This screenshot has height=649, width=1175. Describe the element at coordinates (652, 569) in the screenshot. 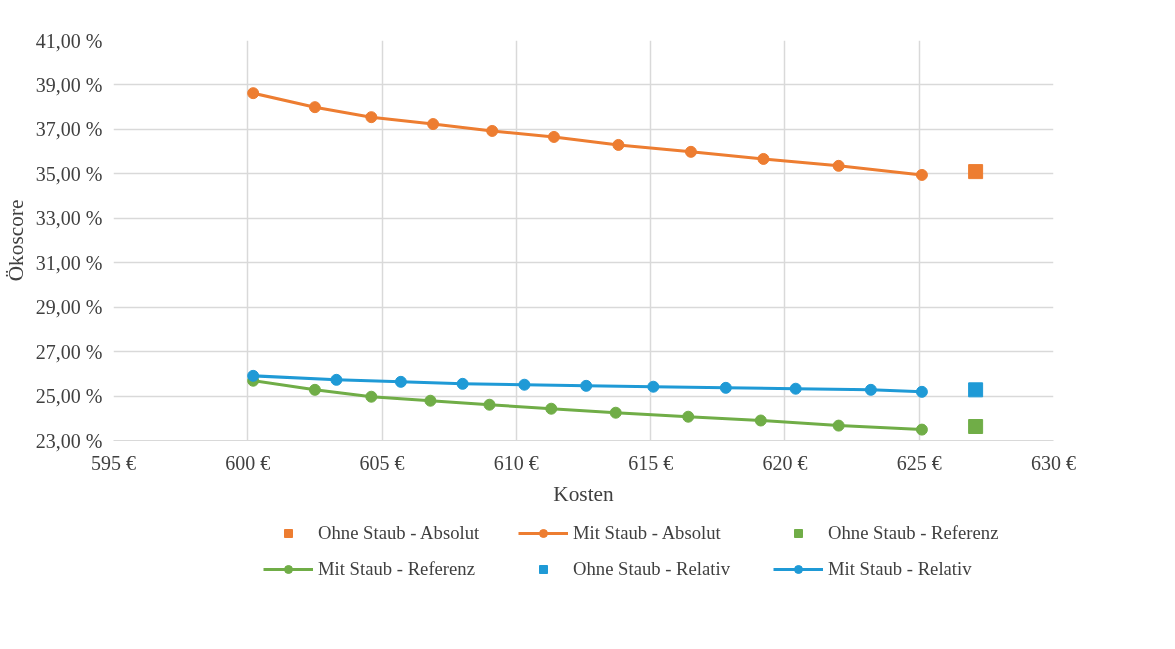

I see `legend-label: Ohne Staub - Relativ` at that location.